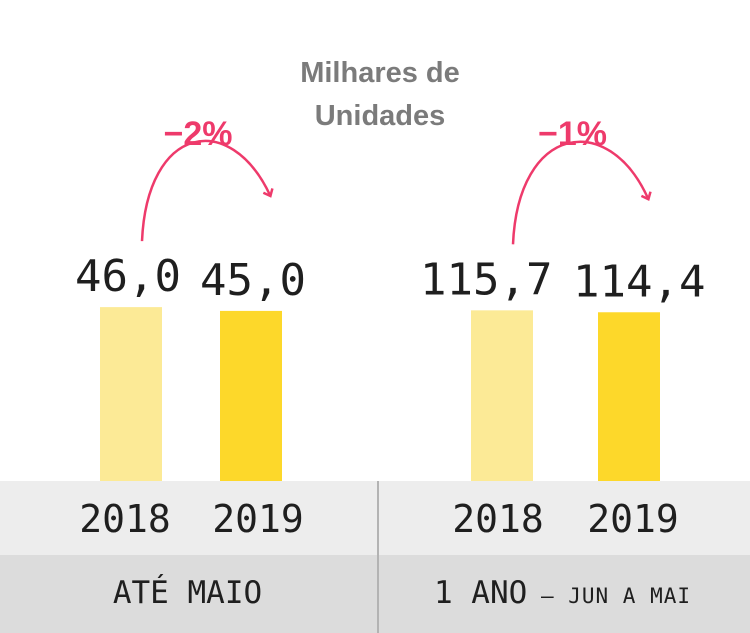  I want to click on value-label-1-2018: 115,7, so click(486, 279).